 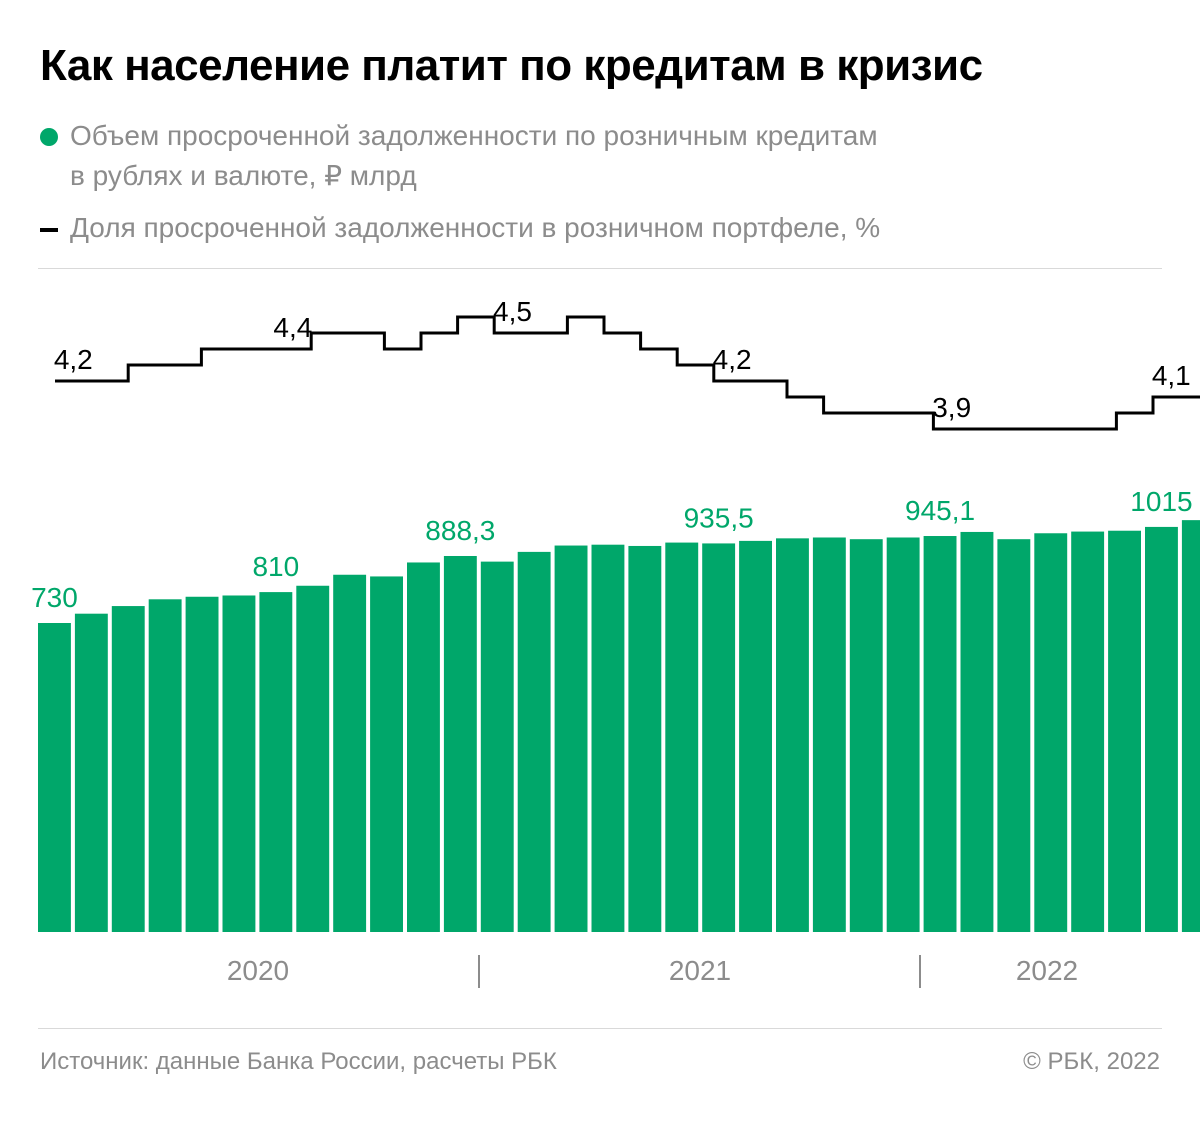 I want to click on x-tick-label-year: 2020, so click(x=258, y=970).